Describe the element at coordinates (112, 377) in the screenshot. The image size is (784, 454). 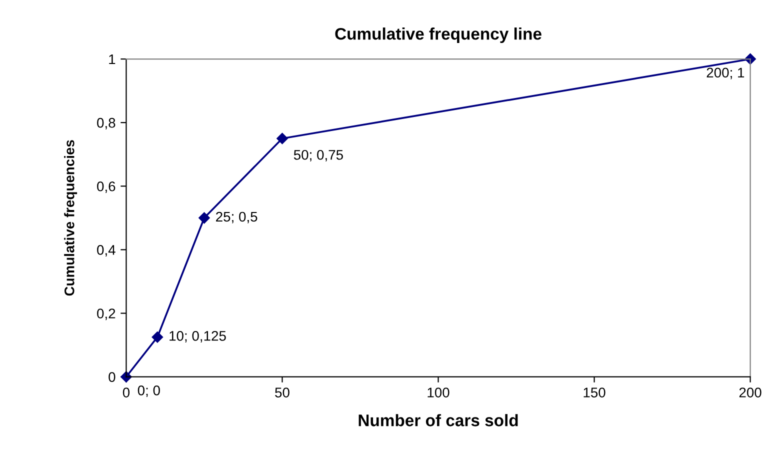
I see `y-tick-label: 0` at that location.